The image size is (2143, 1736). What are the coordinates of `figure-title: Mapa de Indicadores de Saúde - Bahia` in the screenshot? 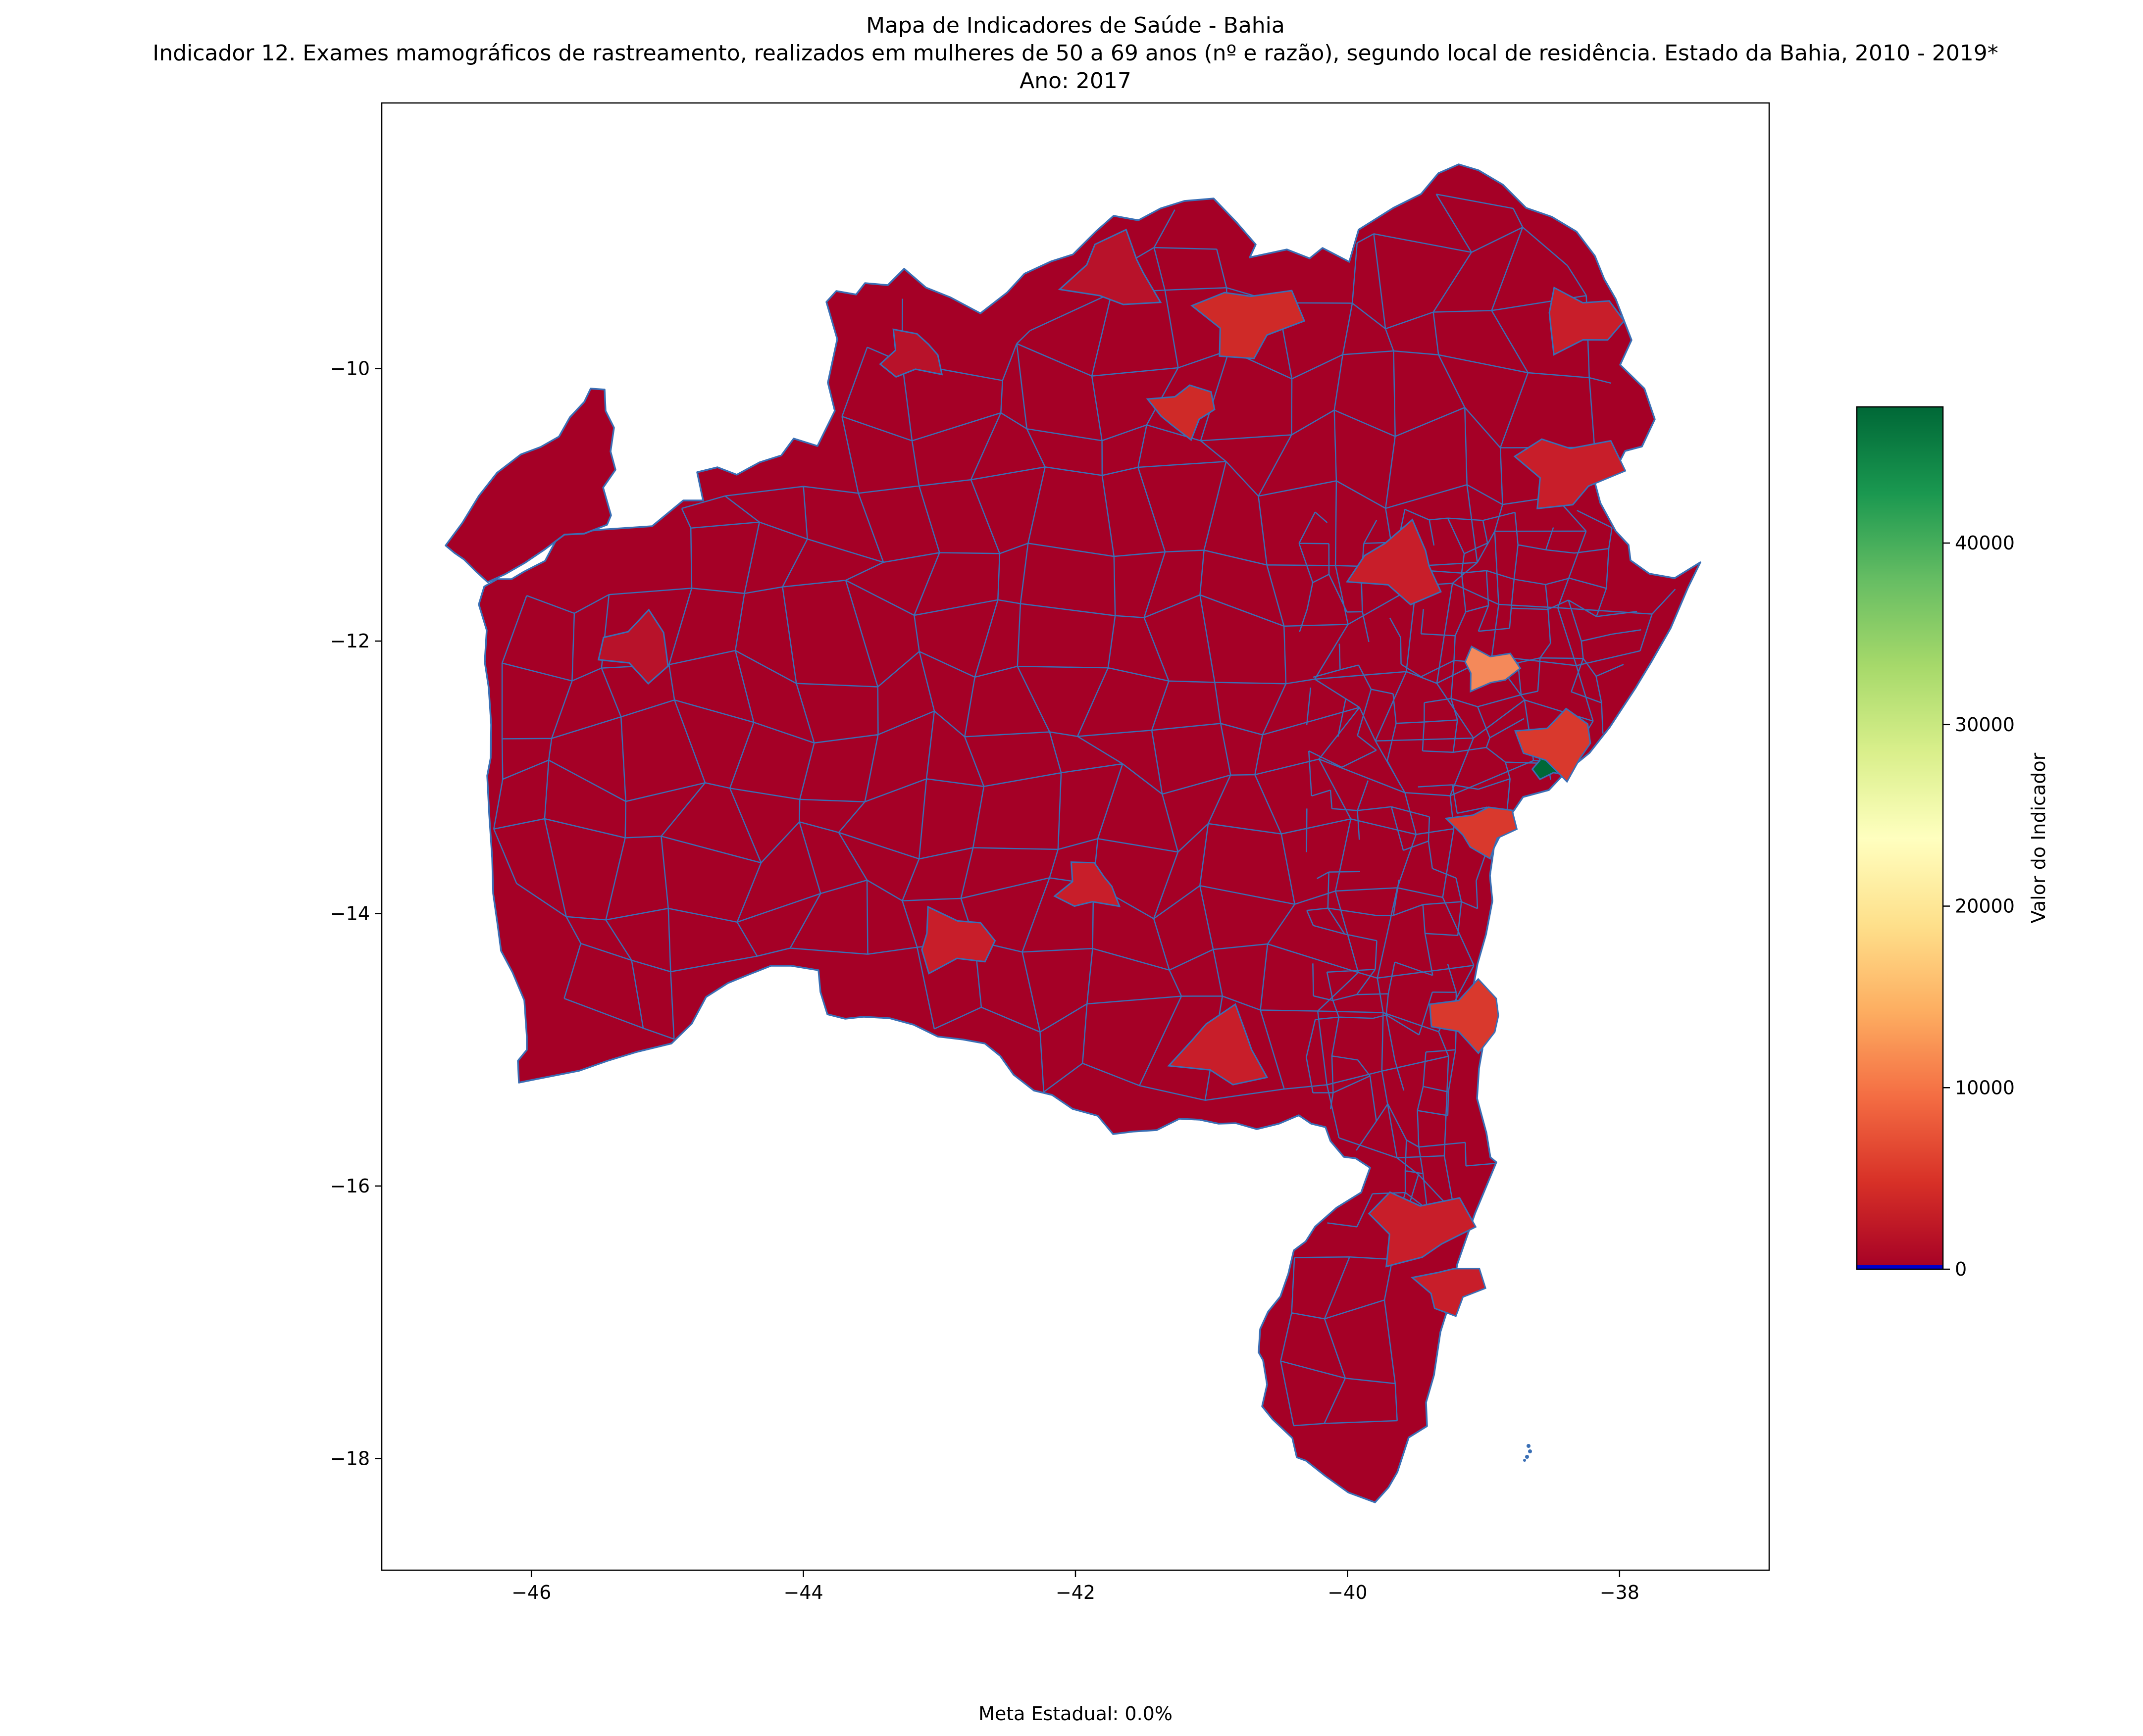 It's located at (1075, 25).